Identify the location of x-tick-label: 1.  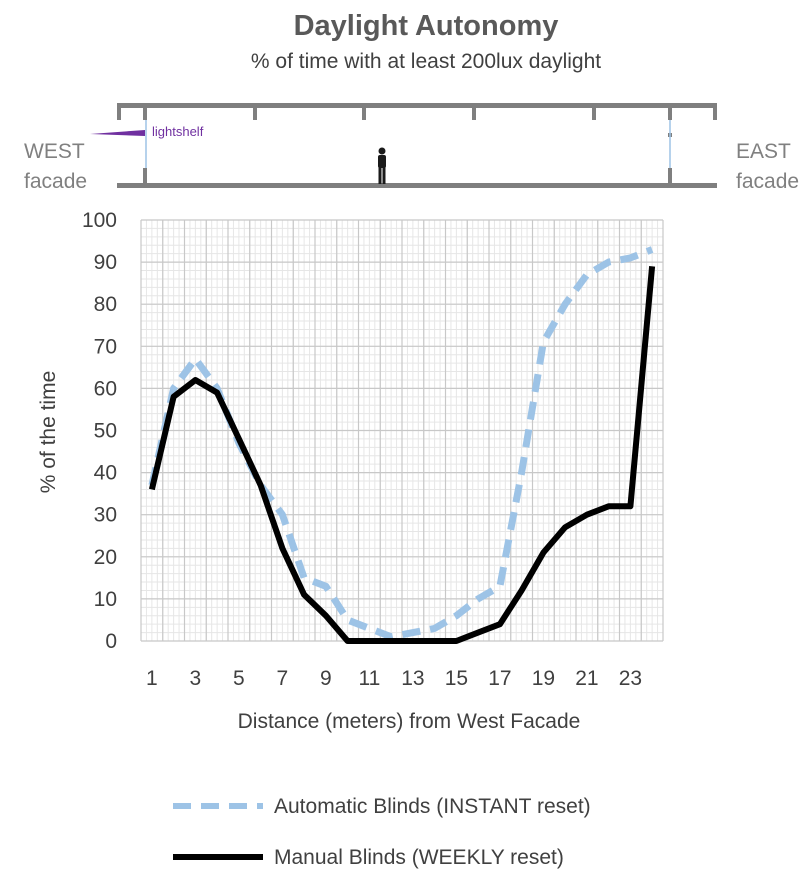
(152, 678).